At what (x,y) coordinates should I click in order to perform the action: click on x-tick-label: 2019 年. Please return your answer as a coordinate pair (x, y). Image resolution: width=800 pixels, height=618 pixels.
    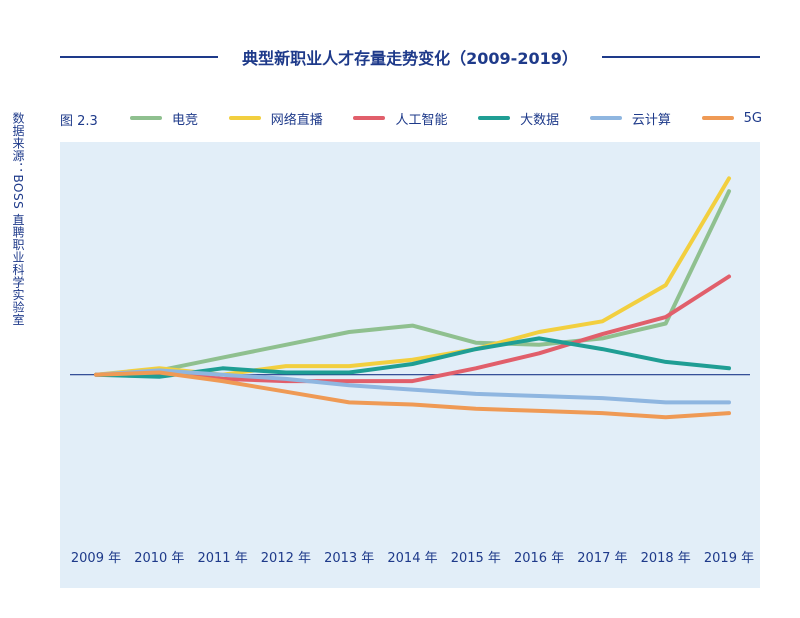
    Looking at the image, I should click on (729, 558).